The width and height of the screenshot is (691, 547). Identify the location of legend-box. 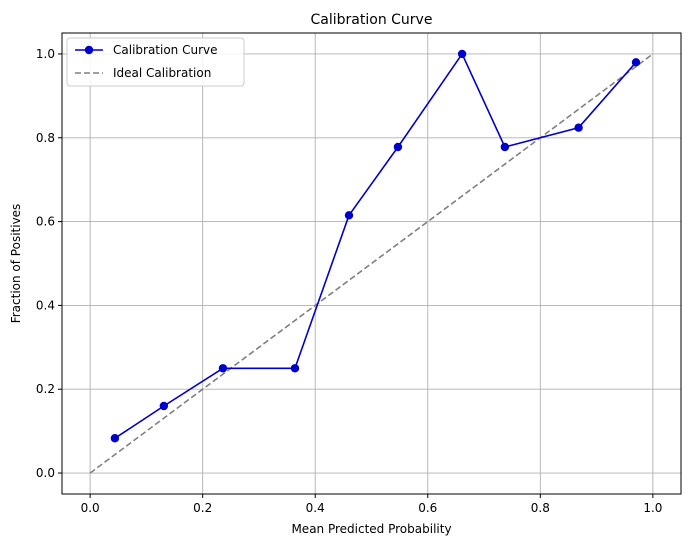
(155, 62).